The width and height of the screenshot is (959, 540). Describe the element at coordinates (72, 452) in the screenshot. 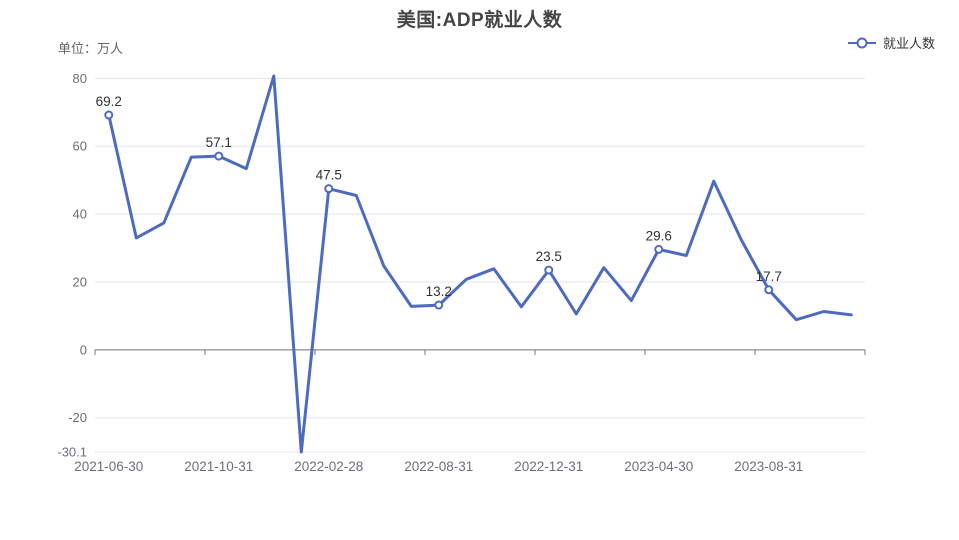

I see `y-axis-label: -30.1` at that location.